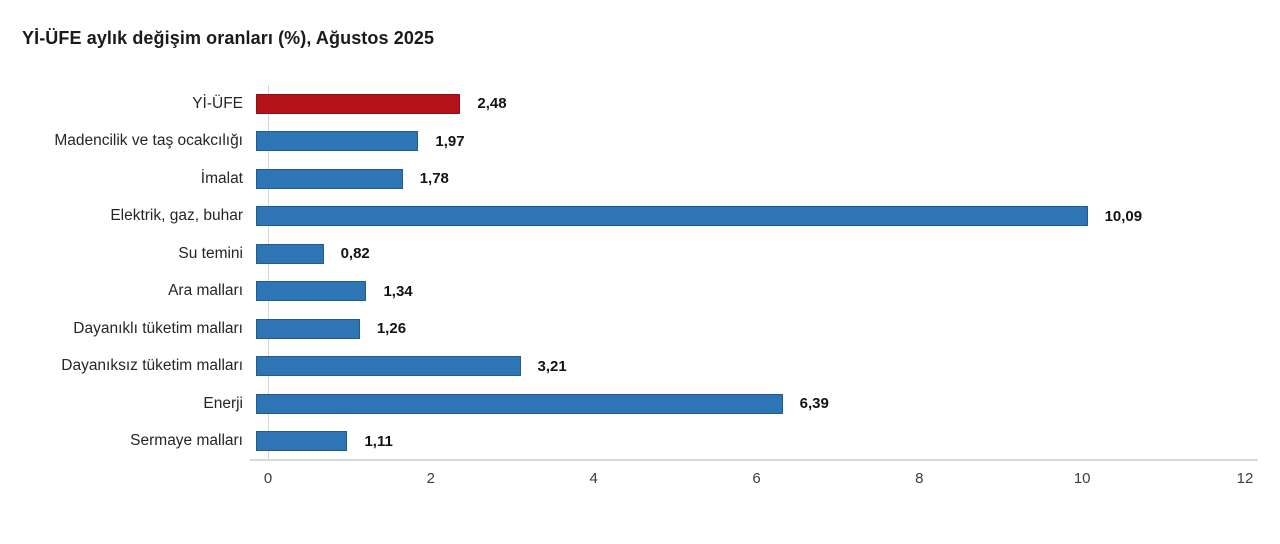  What do you see at coordinates (750, 442) in the screenshot?
I see `bar-track: 1,11` at bounding box center [750, 442].